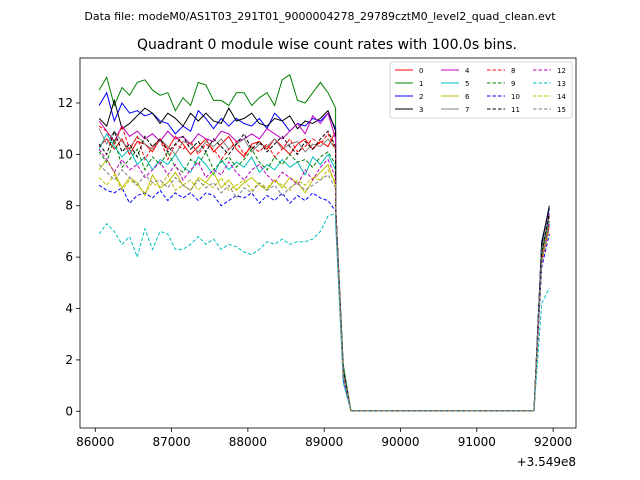  What do you see at coordinates (421, 71) in the screenshot?
I see `legend-label-0: 0` at bounding box center [421, 71].